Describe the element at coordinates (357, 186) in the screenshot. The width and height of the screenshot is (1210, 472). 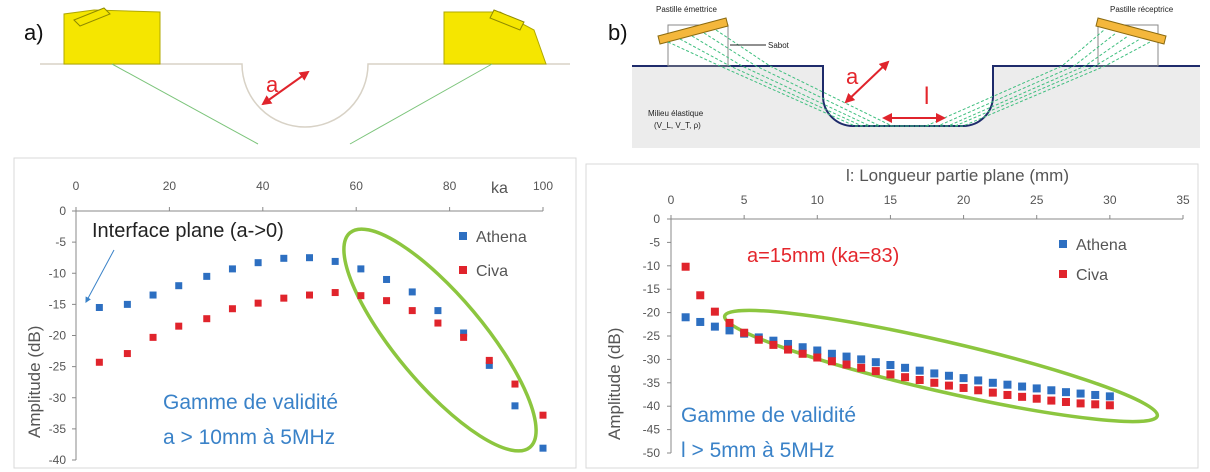
I see `x-tick-label: 60` at that location.